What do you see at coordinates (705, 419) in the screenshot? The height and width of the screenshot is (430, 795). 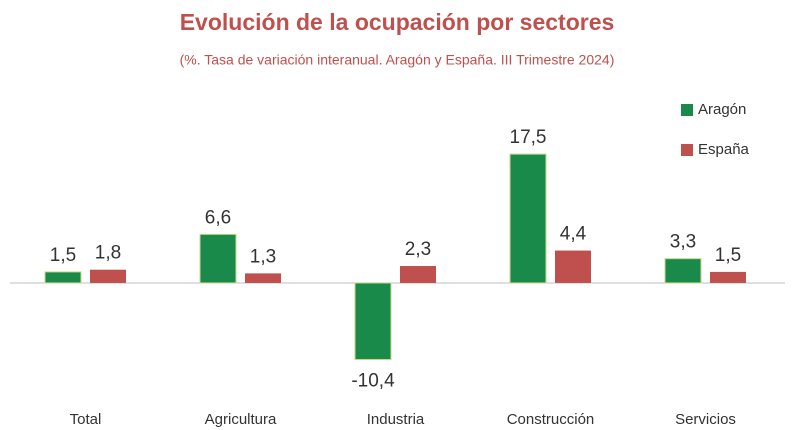 I see `x-tick-label: Servicios` at bounding box center [705, 419].